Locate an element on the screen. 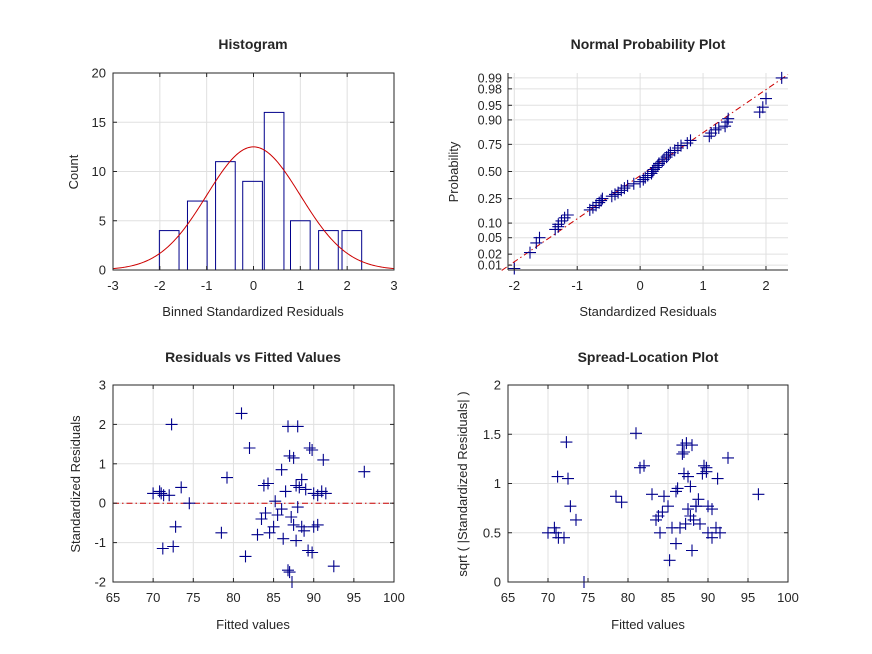 The image size is (872, 654). residuals-fitted-ytick-label: 0 is located at coordinates (102, 503).